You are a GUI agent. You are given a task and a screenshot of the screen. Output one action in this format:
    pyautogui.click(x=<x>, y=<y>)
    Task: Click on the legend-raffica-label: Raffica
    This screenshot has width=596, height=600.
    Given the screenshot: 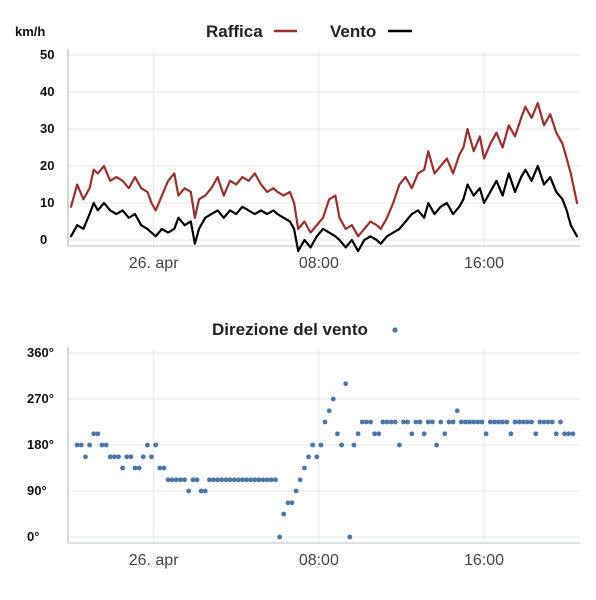 What is the action you would take?
    pyautogui.click(x=234, y=31)
    